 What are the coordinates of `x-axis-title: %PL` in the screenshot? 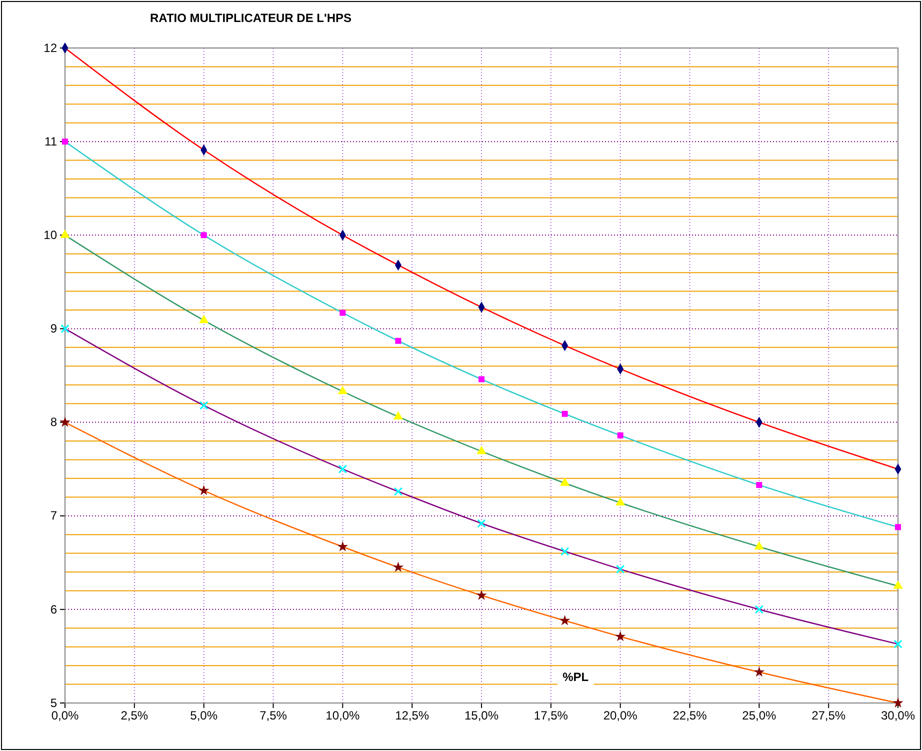 It's located at (575, 677).